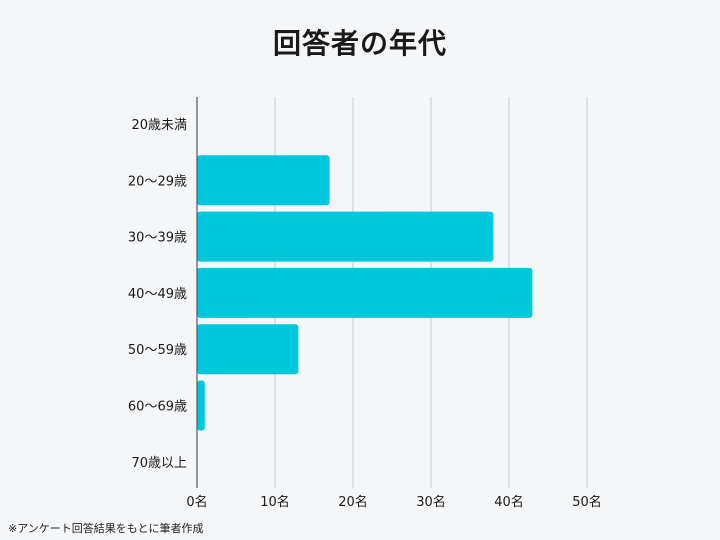 This screenshot has height=540, width=720. Describe the element at coordinates (353, 502) in the screenshot. I see `x-tick-label: 20名` at that location.